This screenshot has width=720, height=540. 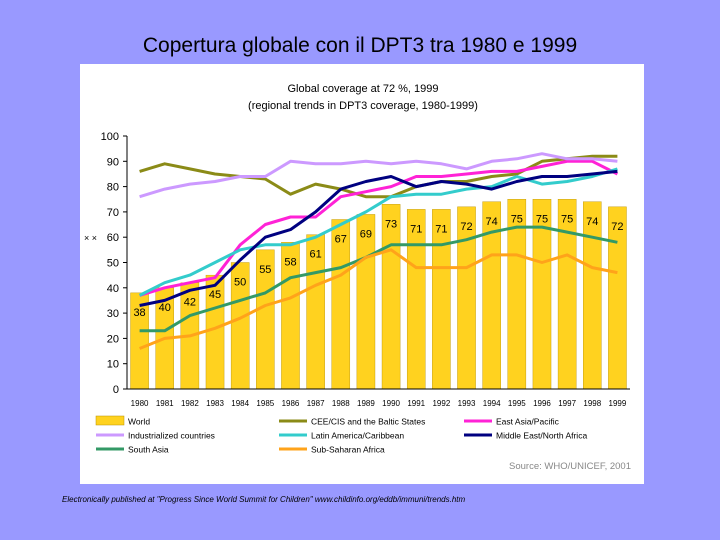 I want to click on legend-label: Middle East/North Africa, so click(x=541, y=436).